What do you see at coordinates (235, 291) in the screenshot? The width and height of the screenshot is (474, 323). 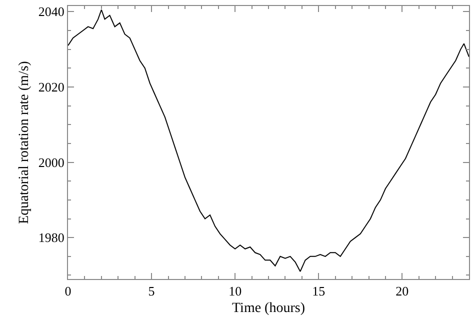 I see `x-tick-label: 10` at bounding box center [235, 291].